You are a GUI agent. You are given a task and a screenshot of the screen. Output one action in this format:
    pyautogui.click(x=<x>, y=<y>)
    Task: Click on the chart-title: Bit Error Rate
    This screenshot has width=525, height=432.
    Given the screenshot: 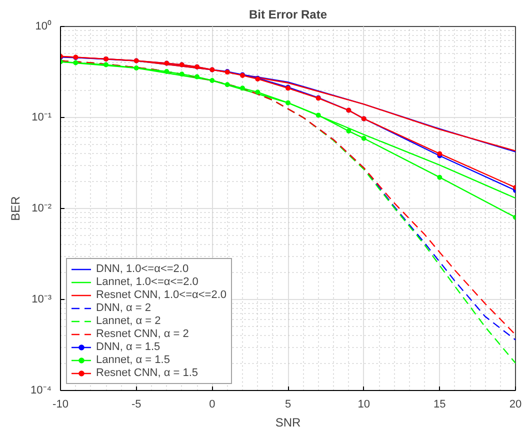 What is the action you would take?
    pyautogui.click(x=288, y=15)
    